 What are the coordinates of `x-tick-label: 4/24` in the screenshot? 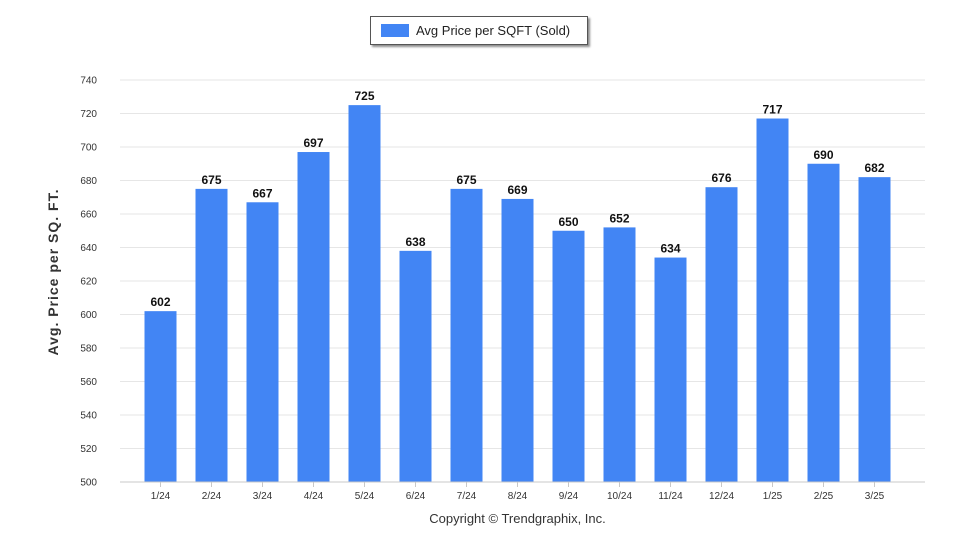 It's located at (314, 496).